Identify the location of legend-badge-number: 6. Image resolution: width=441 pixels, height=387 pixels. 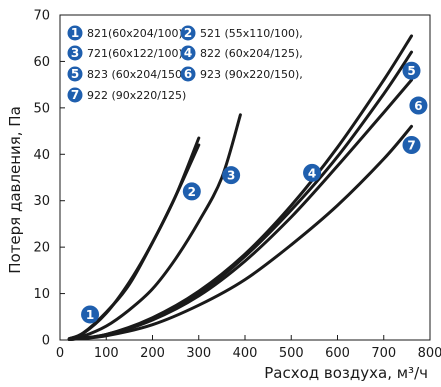
(188, 74).